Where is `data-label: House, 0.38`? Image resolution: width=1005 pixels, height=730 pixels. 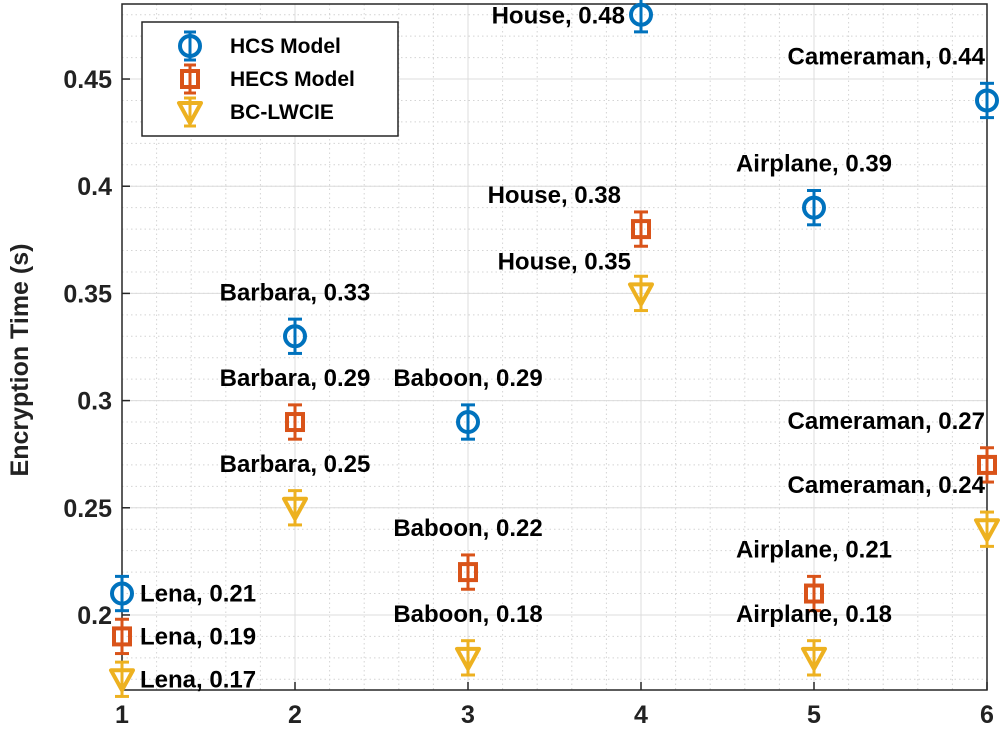 data-label: House, 0.38 is located at coordinates (554, 195).